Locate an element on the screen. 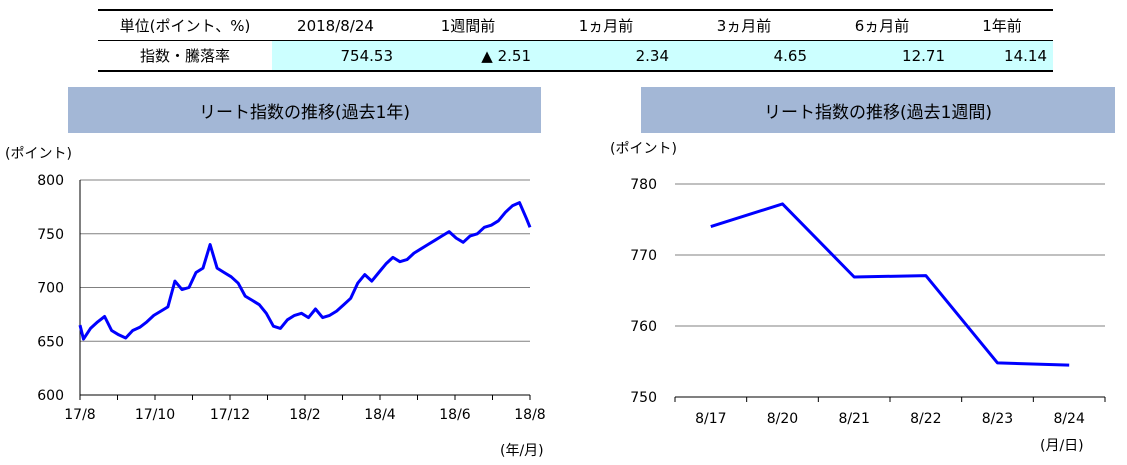 The width and height of the screenshot is (1127, 465). one-month-change: 2.34 is located at coordinates (606, 56).